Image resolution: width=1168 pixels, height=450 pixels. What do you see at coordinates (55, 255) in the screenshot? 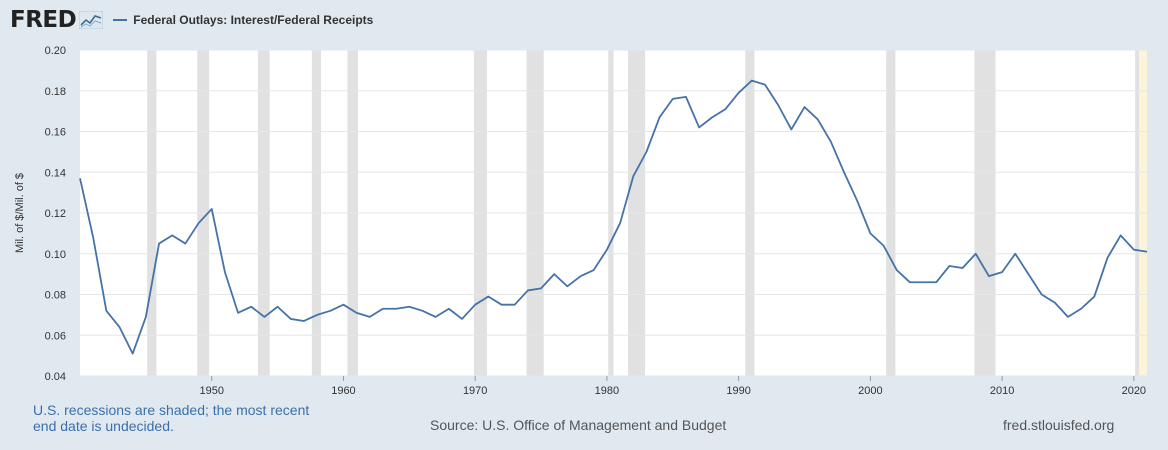
I see `y-tick-label: 0.10` at bounding box center [55, 255].